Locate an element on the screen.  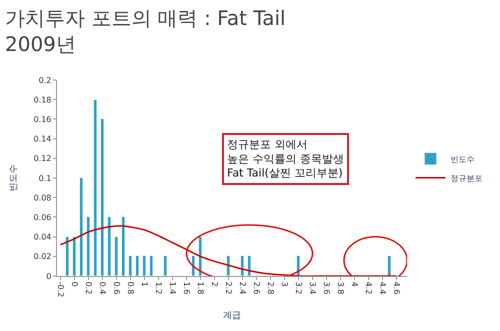
y-tick-label: 0.04 is located at coordinates (43, 237).